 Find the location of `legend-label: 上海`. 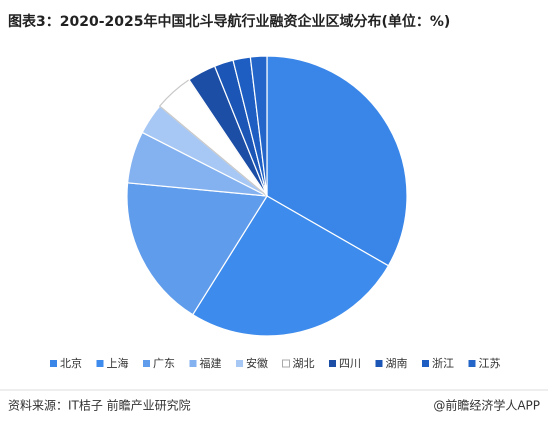

legend-label: 上海 is located at coordinates (118, 363).